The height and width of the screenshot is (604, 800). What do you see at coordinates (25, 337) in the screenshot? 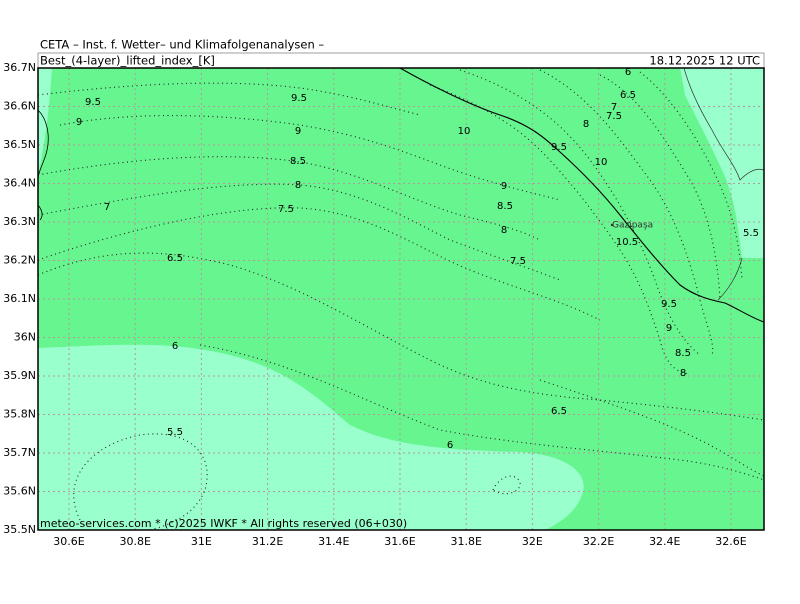
I see `lat-tick-label: 36N` at bounding box center [25, 337].